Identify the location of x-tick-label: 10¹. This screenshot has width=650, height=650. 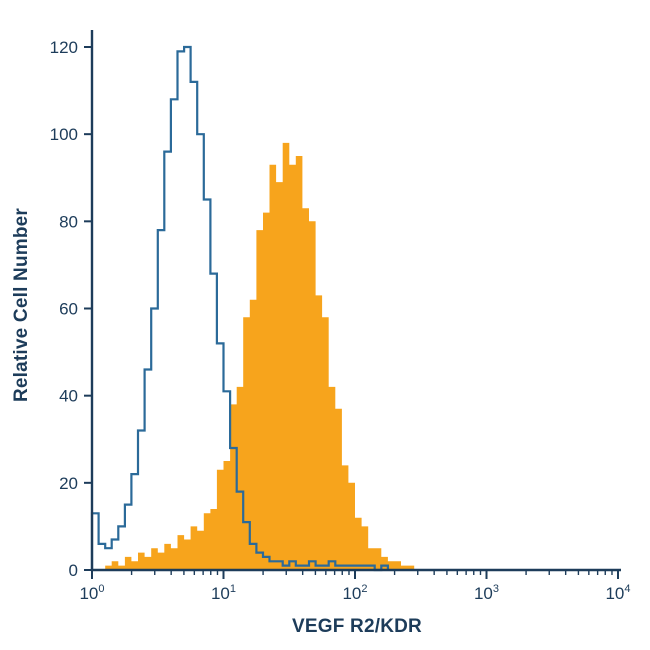
(223, 593).